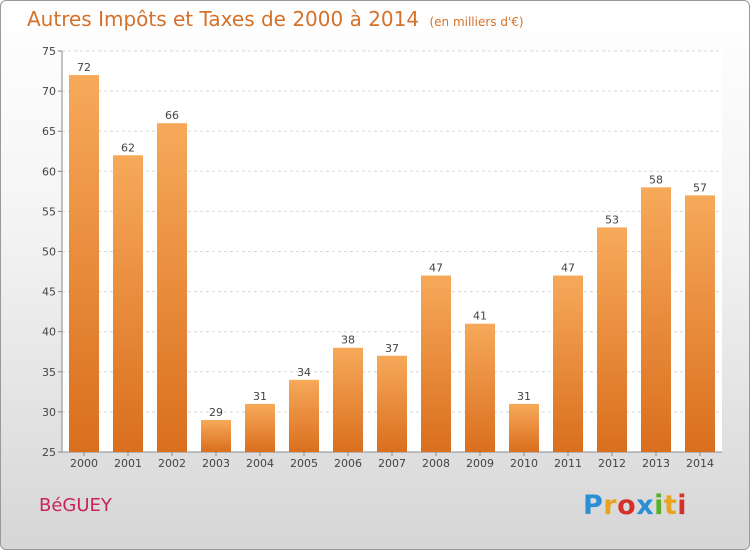  What do you see at coordinates (304, 463) in the screenshot?
I see `x-tick-label: 2005` at bounding box center [304, 463].